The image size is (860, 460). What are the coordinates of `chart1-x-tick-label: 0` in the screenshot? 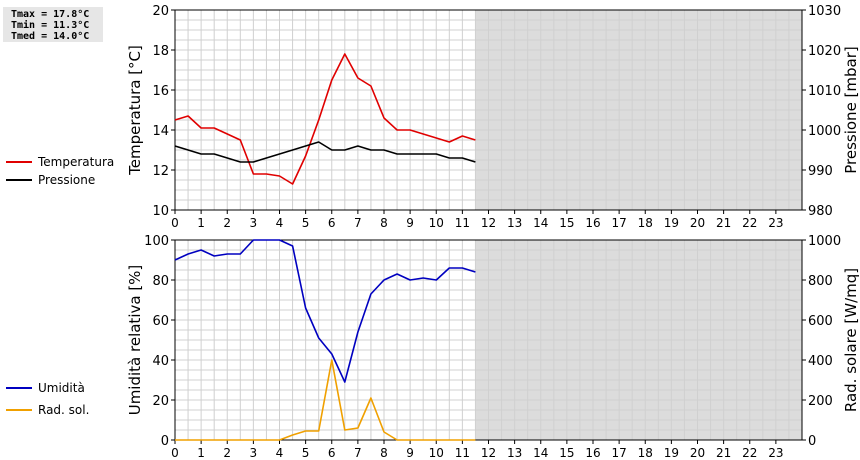 It's located at (175, 223).